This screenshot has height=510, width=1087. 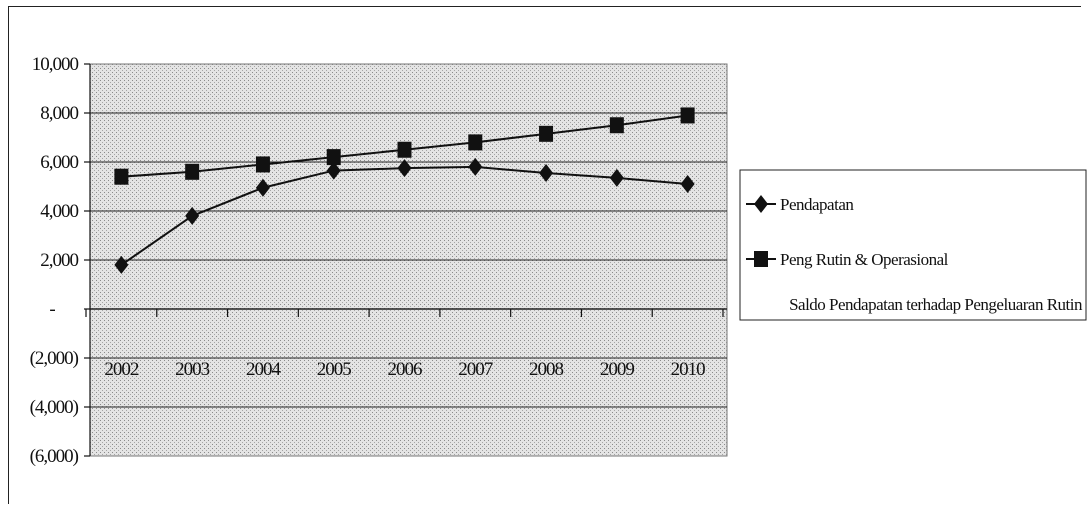 I want to click on y-tick-label: 6,000, so click(x=59, y=162).